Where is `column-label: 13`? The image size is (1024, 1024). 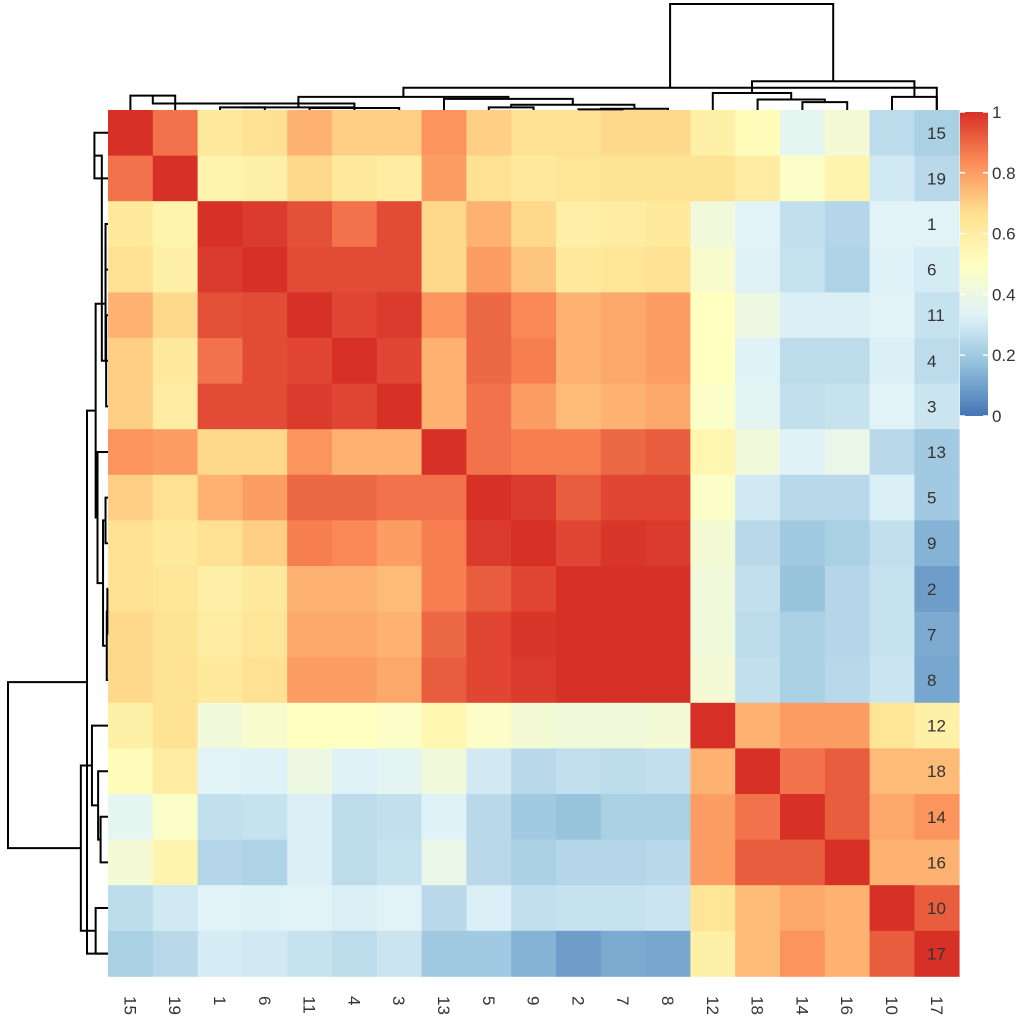 column-label: 13 is located at coordinates (443, 1005).